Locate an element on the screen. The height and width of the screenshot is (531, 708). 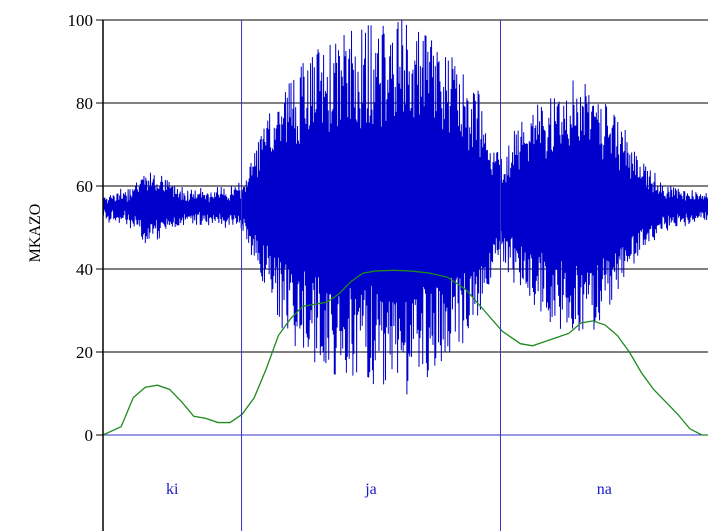
y-tick-label: 100 is located at coordinates (81, 20).